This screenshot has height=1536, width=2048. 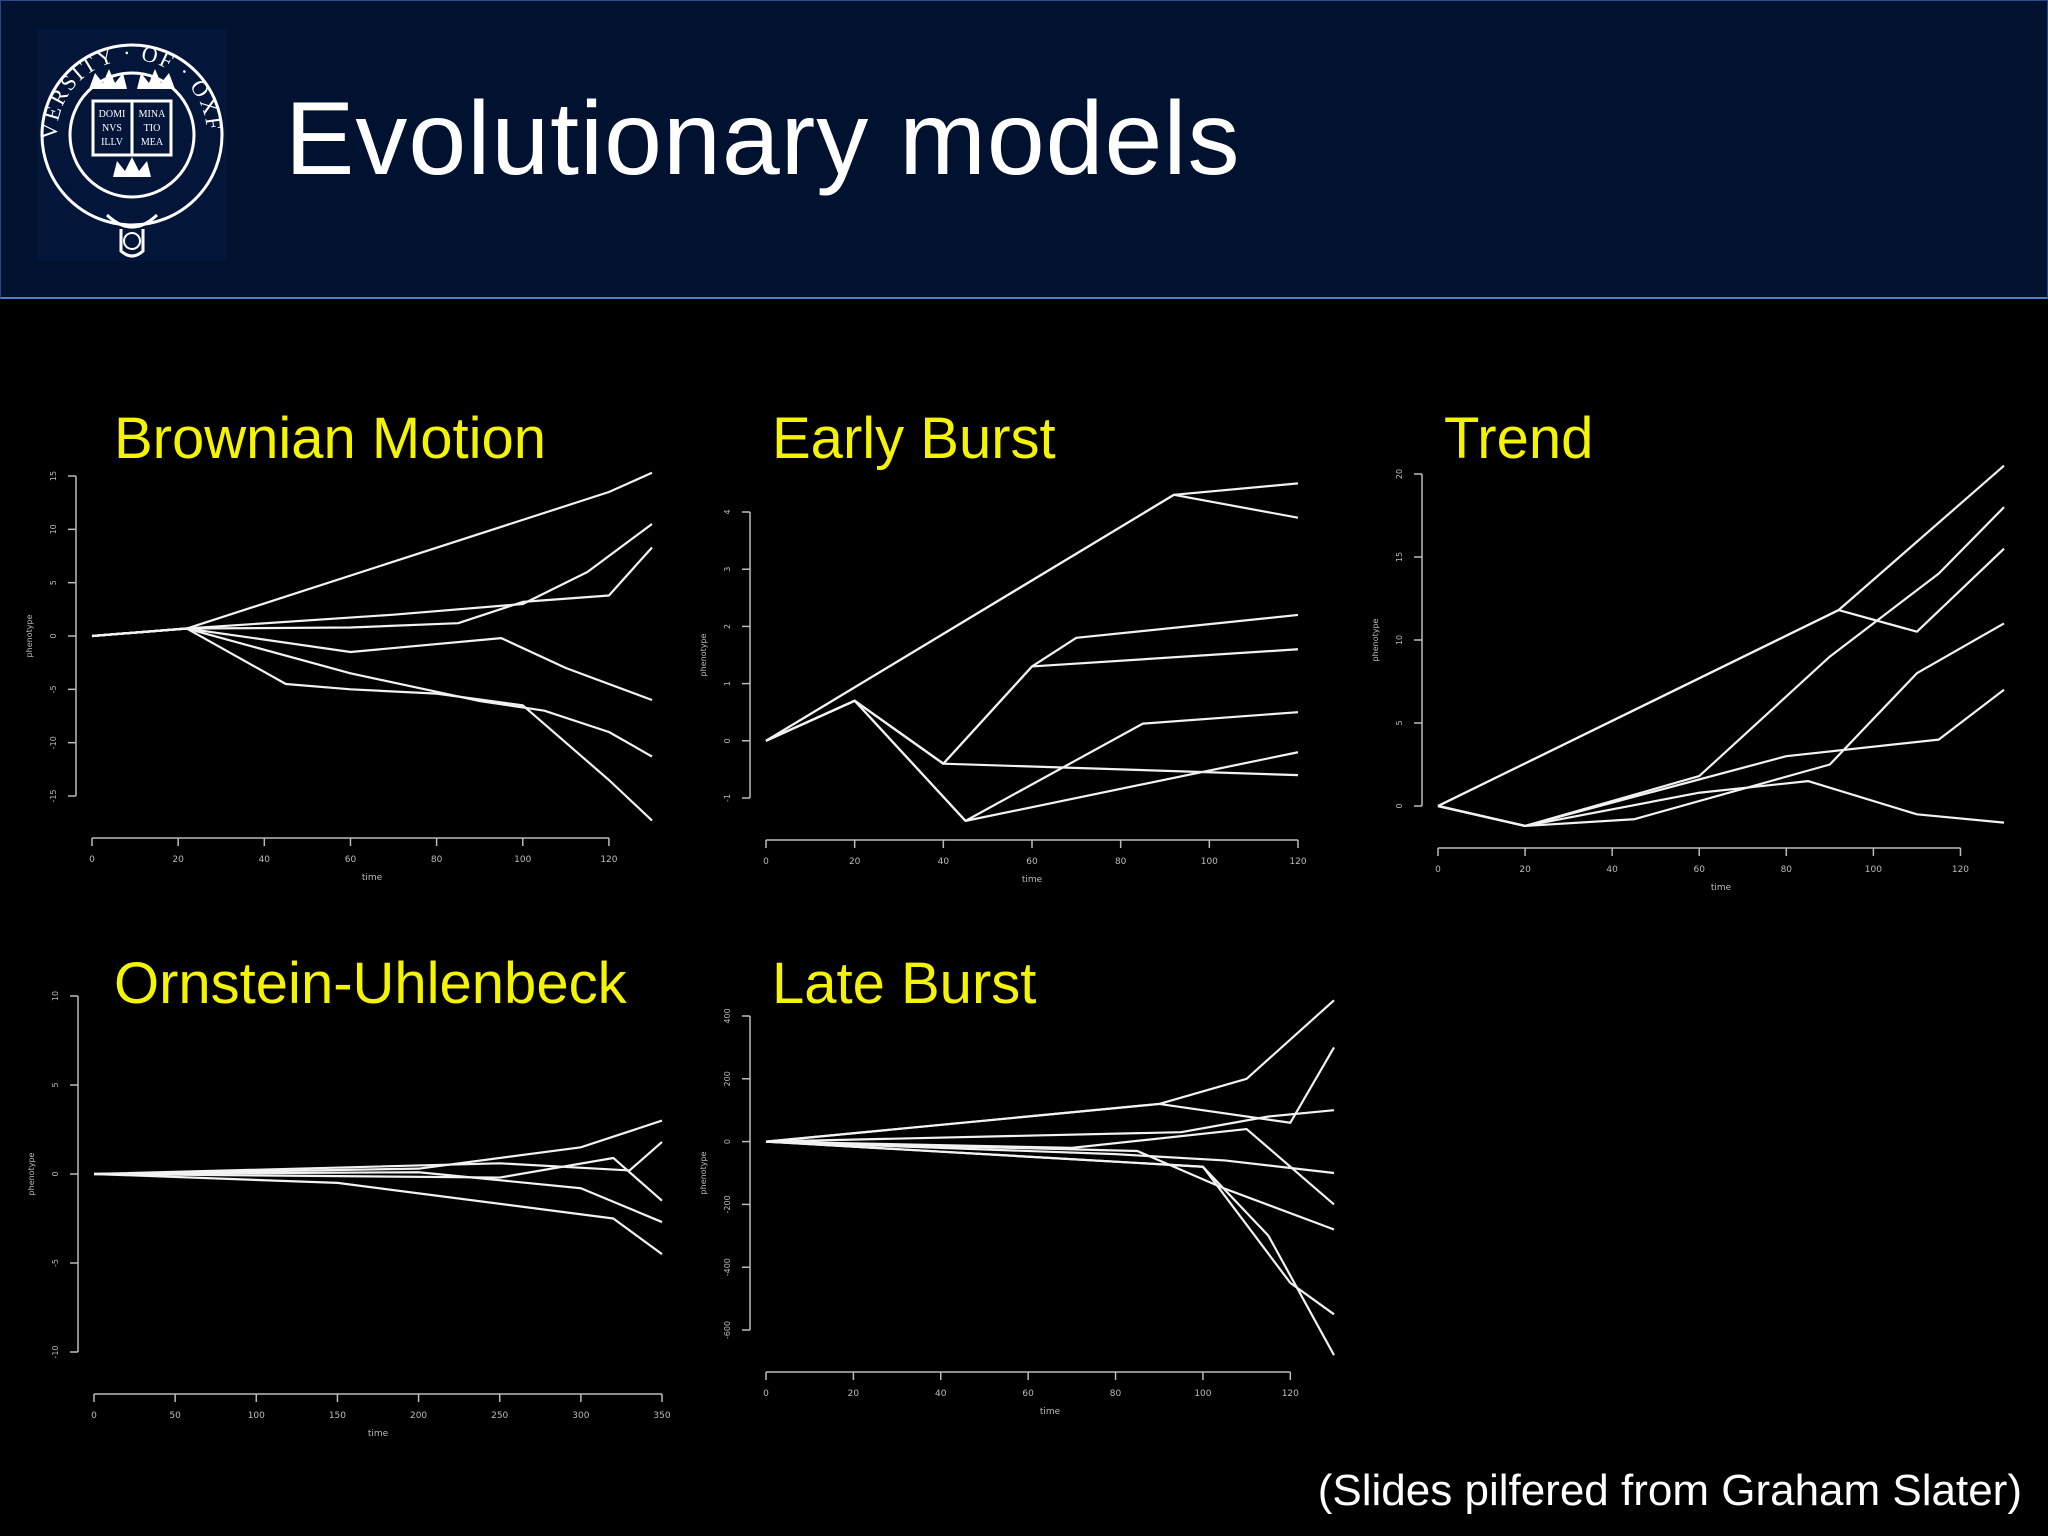 I want to click on y-tick-label: -200, so click(x=727, y=1204).